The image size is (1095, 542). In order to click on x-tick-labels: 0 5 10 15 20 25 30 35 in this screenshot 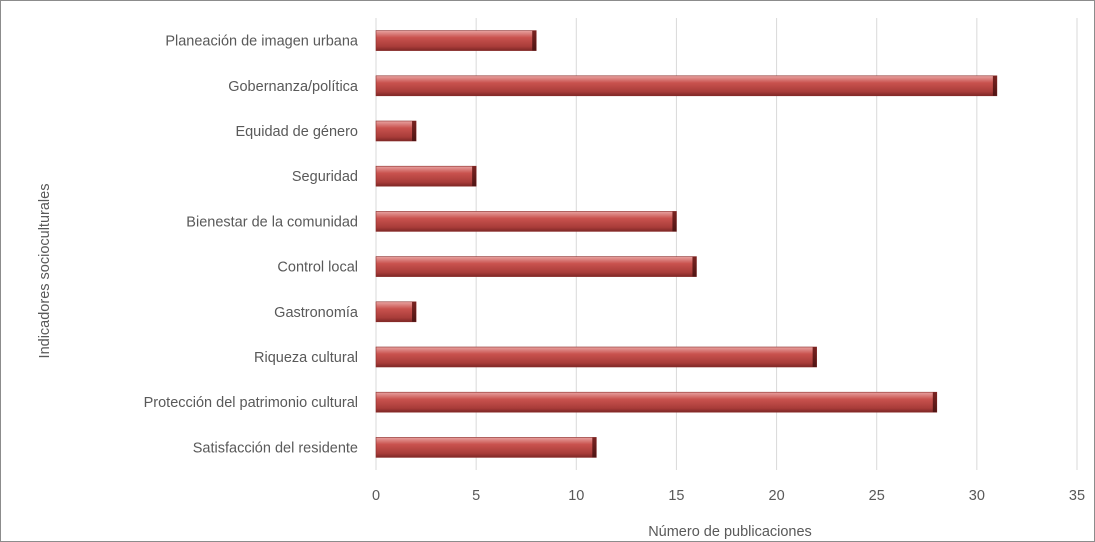, I will do `click(728, 496)`.